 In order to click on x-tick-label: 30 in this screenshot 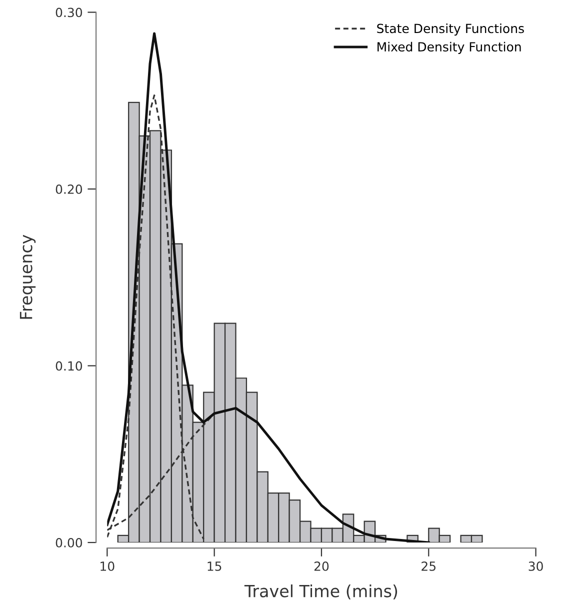, I will do `click(535, 566)`.